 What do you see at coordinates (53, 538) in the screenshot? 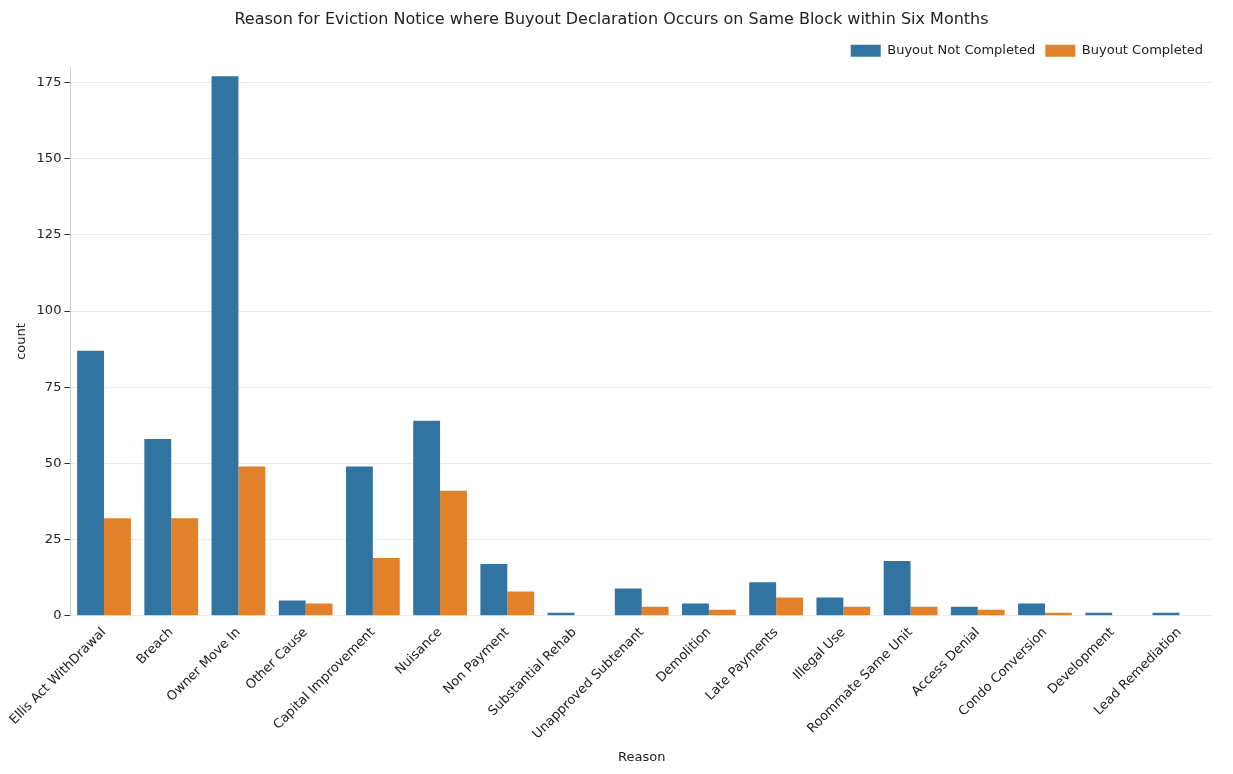
I see `y-tick-label: 25` at bounding box center [53, 538].